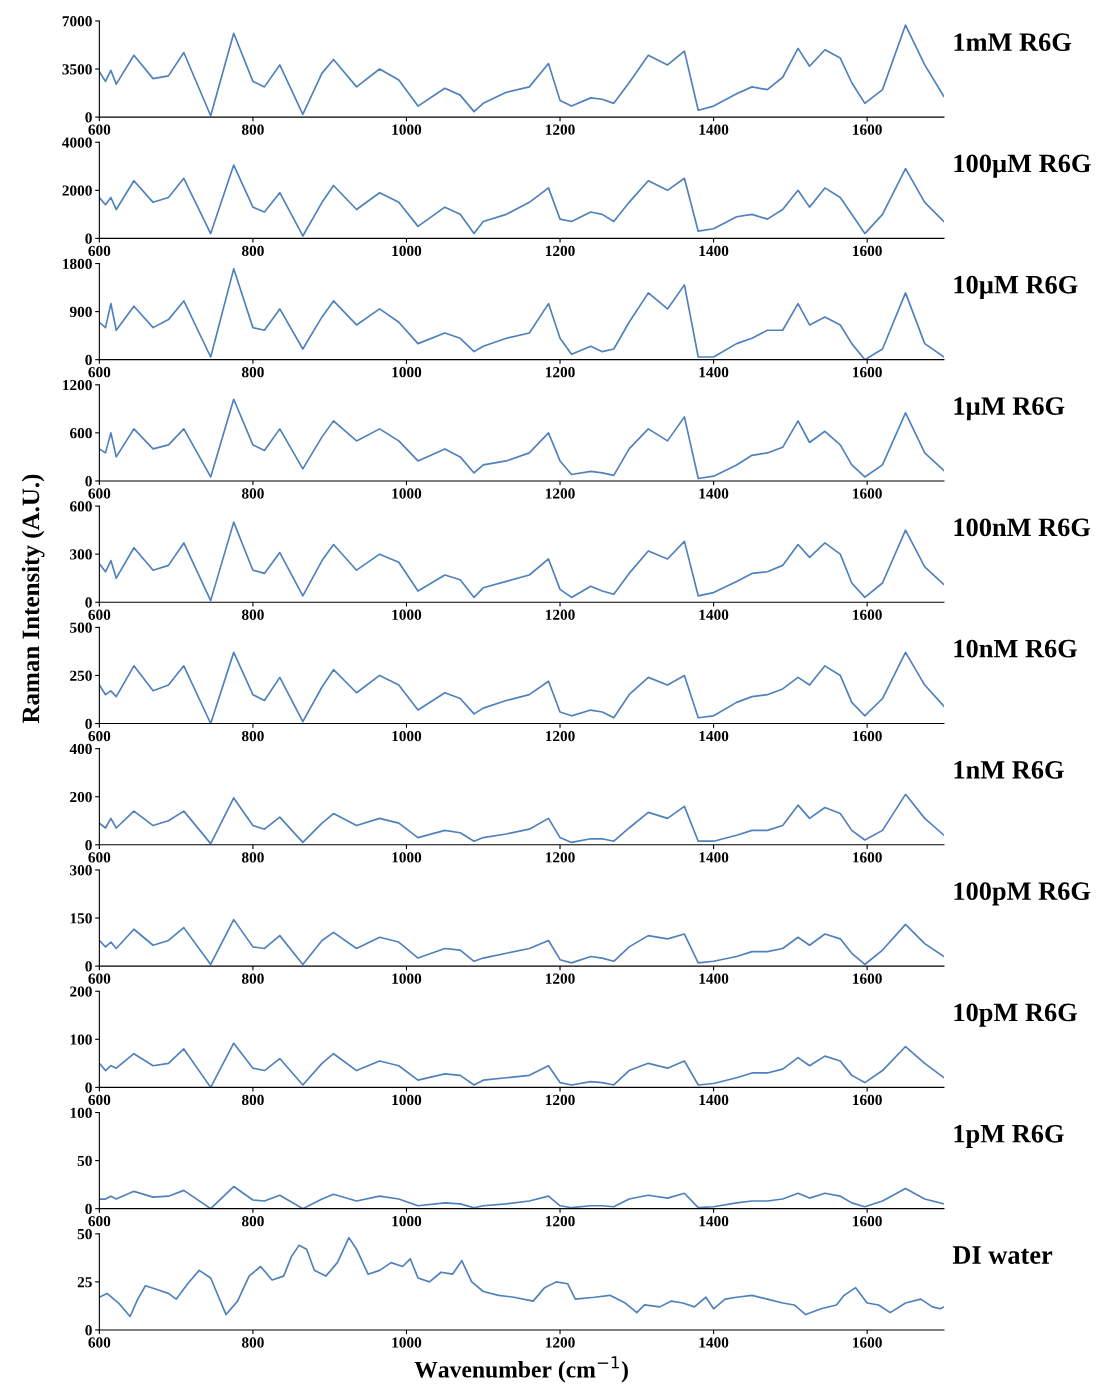 The width and height of the screenshot is (1104, 1397). I want to click on line-series, so click(521, 1277).